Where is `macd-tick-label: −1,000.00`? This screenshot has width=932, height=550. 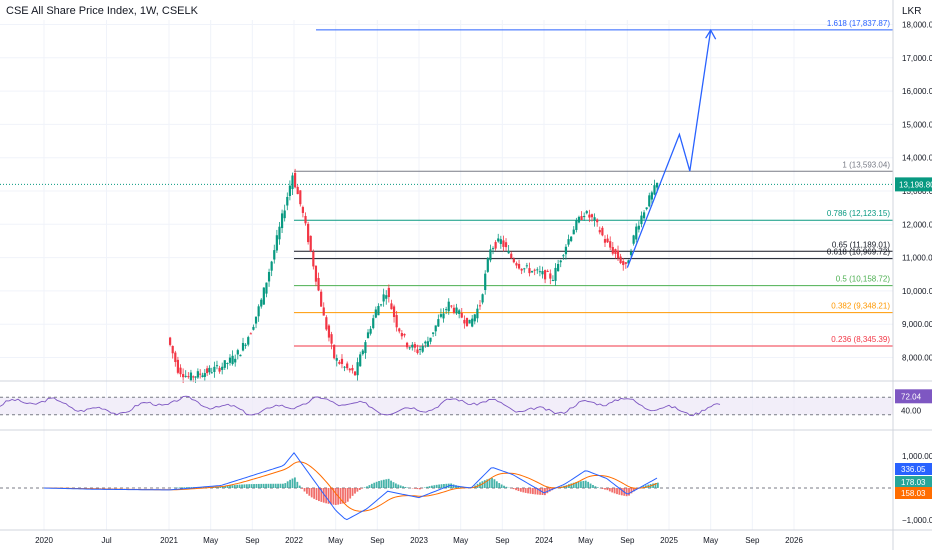
macd-tick-label: −1,000.00 is located at coordinates (917, 520).